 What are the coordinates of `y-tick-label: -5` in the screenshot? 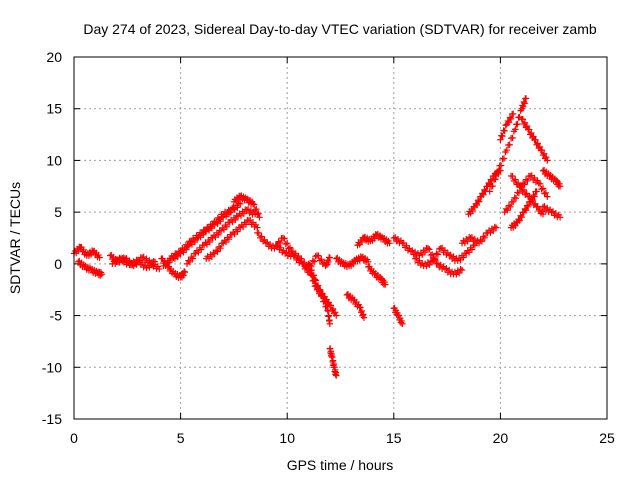 It's located at (56, 316).